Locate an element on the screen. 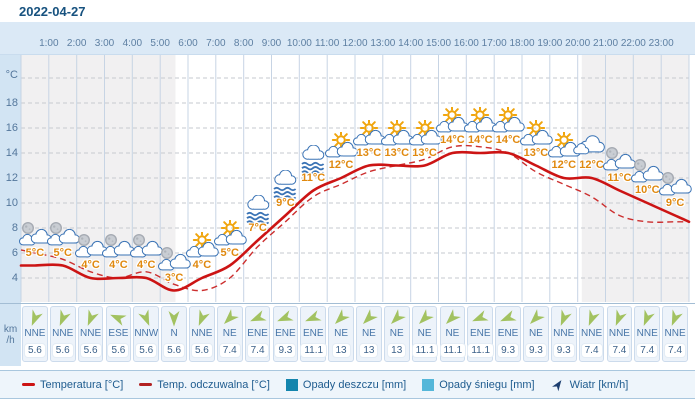 The width and height of the screenshot is (695, 408). time-label: 7:00 is located at coordinates (216, 43).